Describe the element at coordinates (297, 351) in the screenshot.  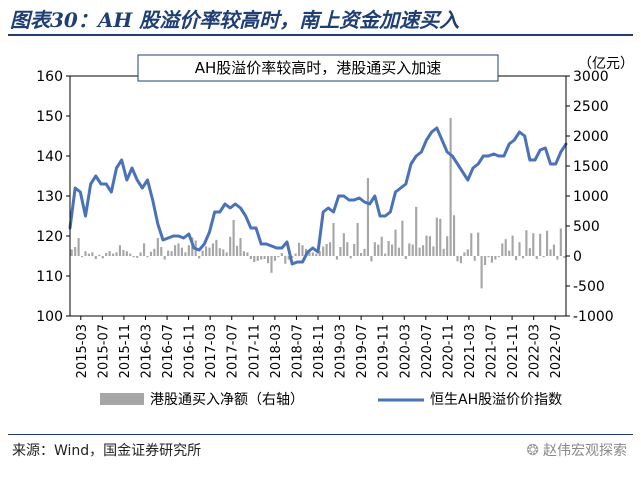
I see `x-axis-tick-label: 2018-07` at that location.